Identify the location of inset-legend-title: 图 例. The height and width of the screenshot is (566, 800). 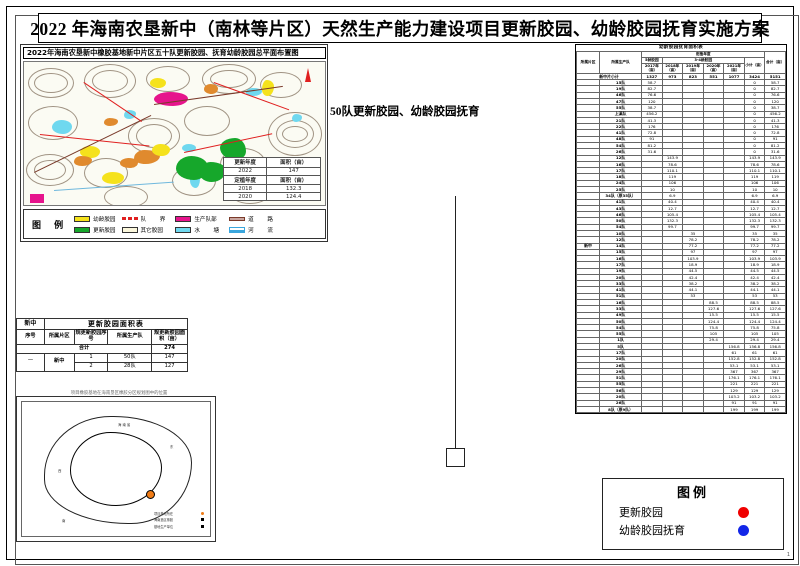
(50, 225).